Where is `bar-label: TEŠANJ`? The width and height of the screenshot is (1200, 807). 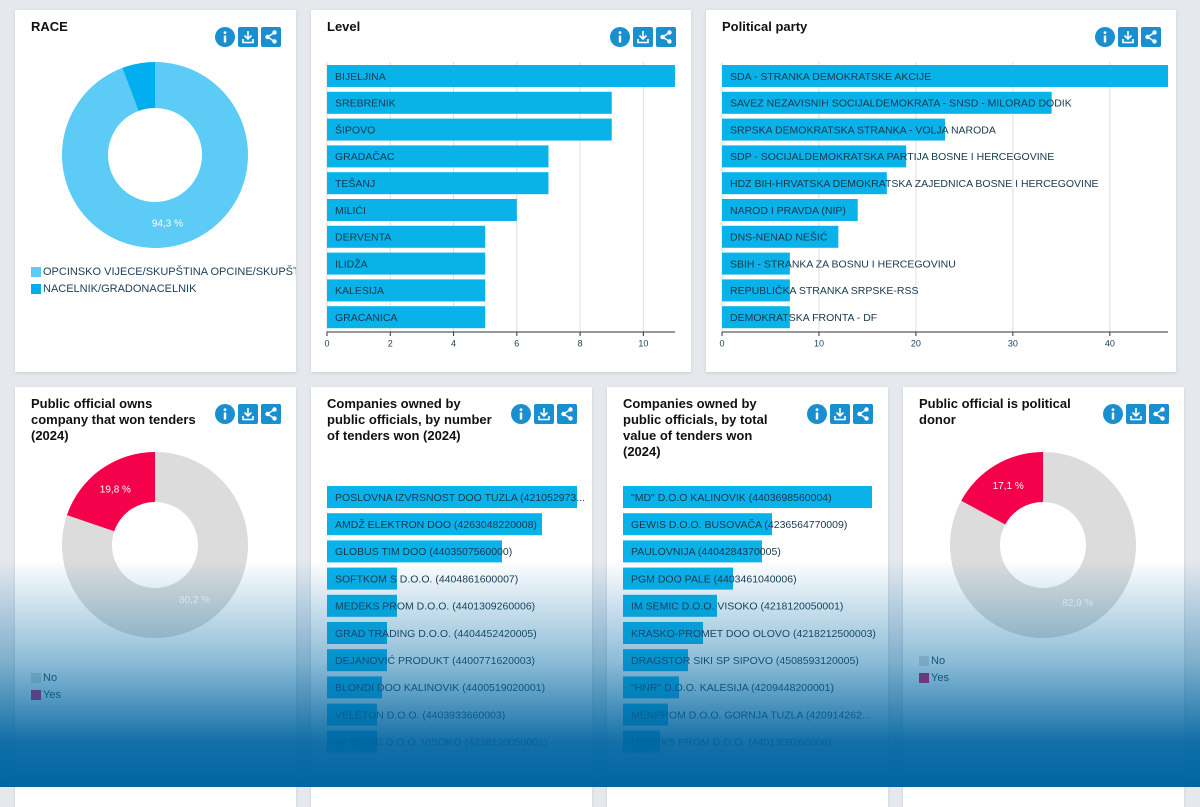 bar-label: TEŠANJ is located at coordinates (355, 183).